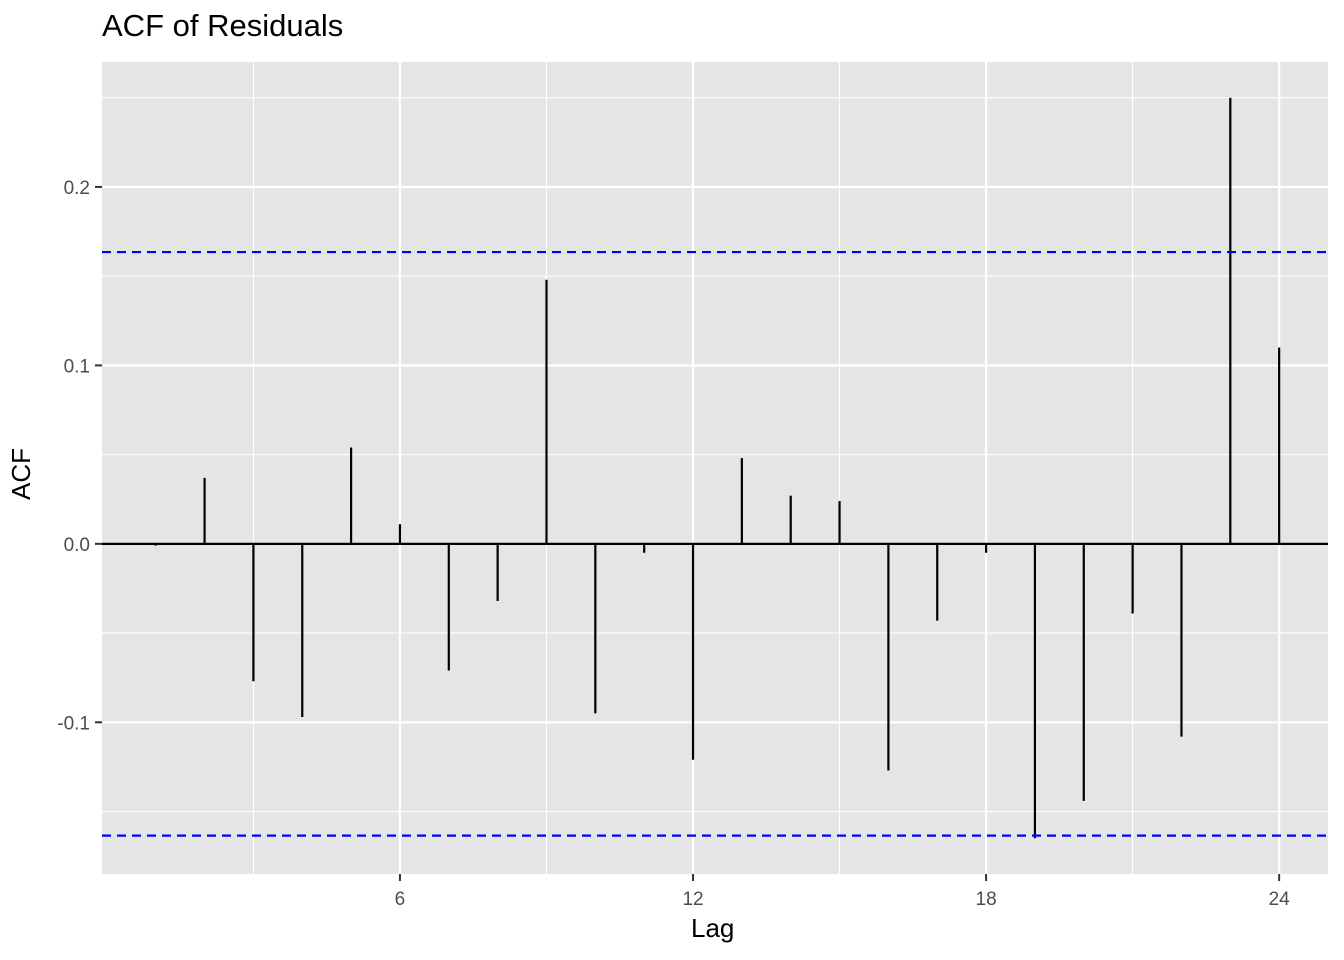 The width and height of the screenshot is (1344, 960). I want to click on y-axis-label: ACF, so click(21, 474).